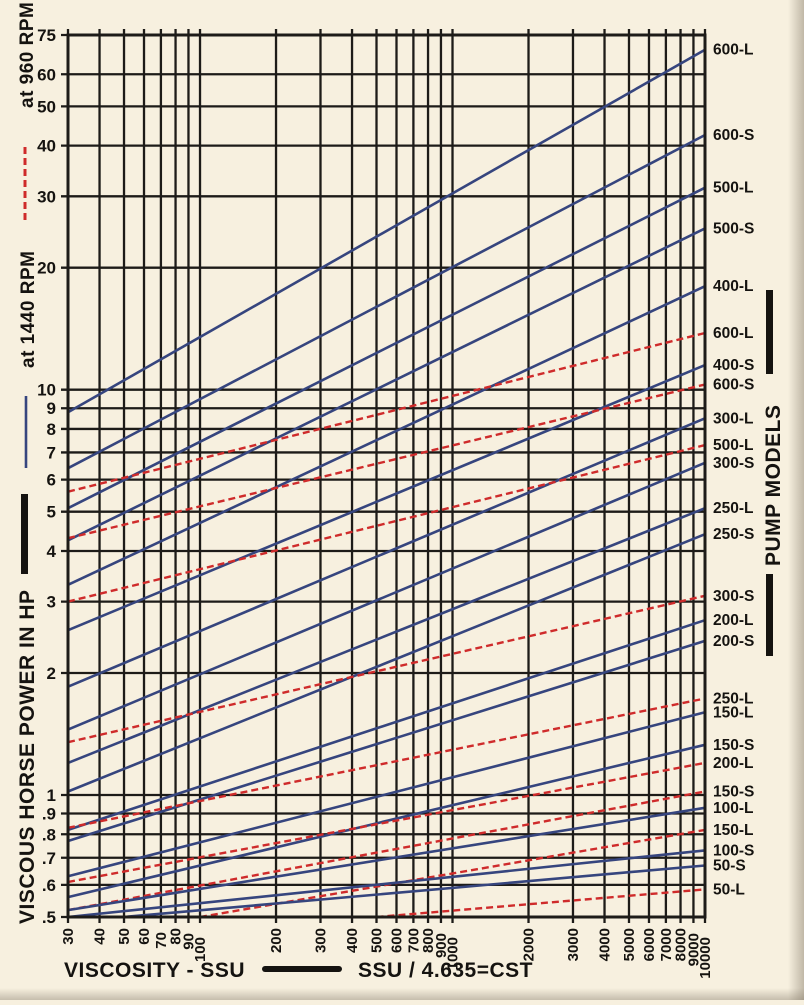 The image size is (804, 1005). What do you see at coordinates (161, 940) in the screenshot?
I see `x-tick-label: 70` at bounding box center [161, 940].